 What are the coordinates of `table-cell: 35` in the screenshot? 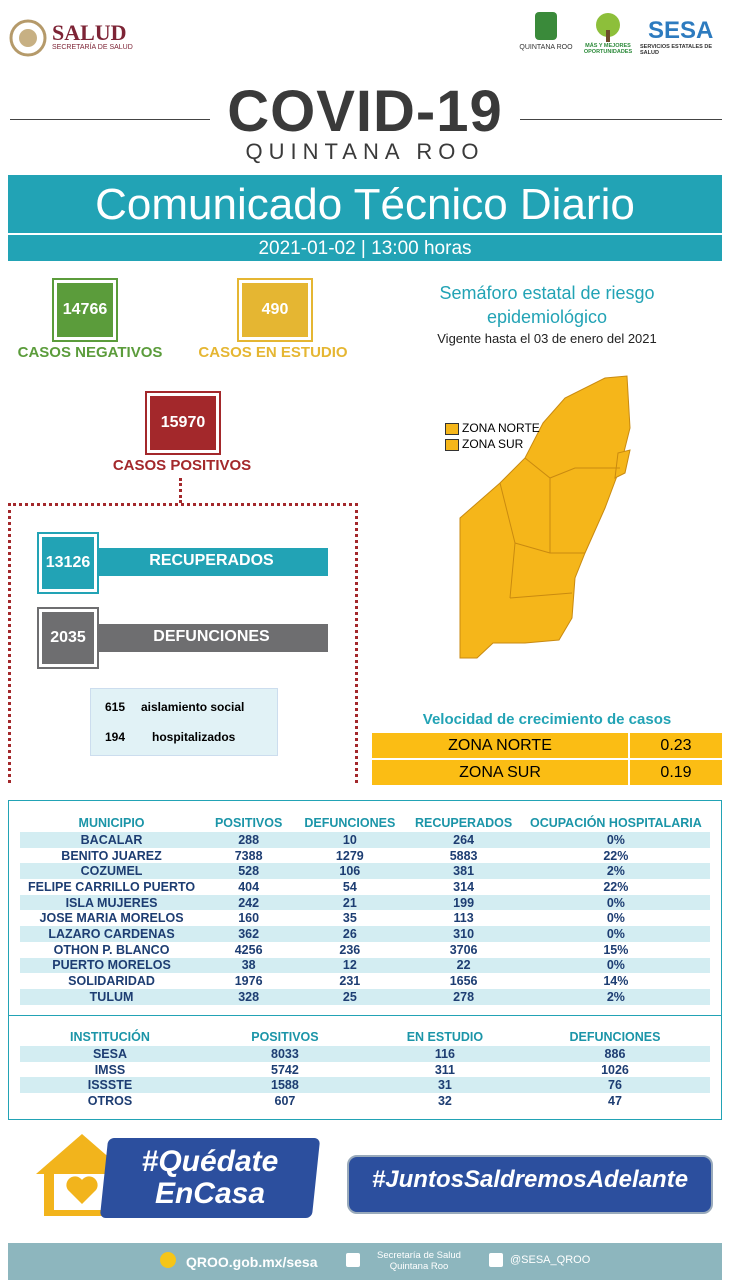 It's located at (349, 918).